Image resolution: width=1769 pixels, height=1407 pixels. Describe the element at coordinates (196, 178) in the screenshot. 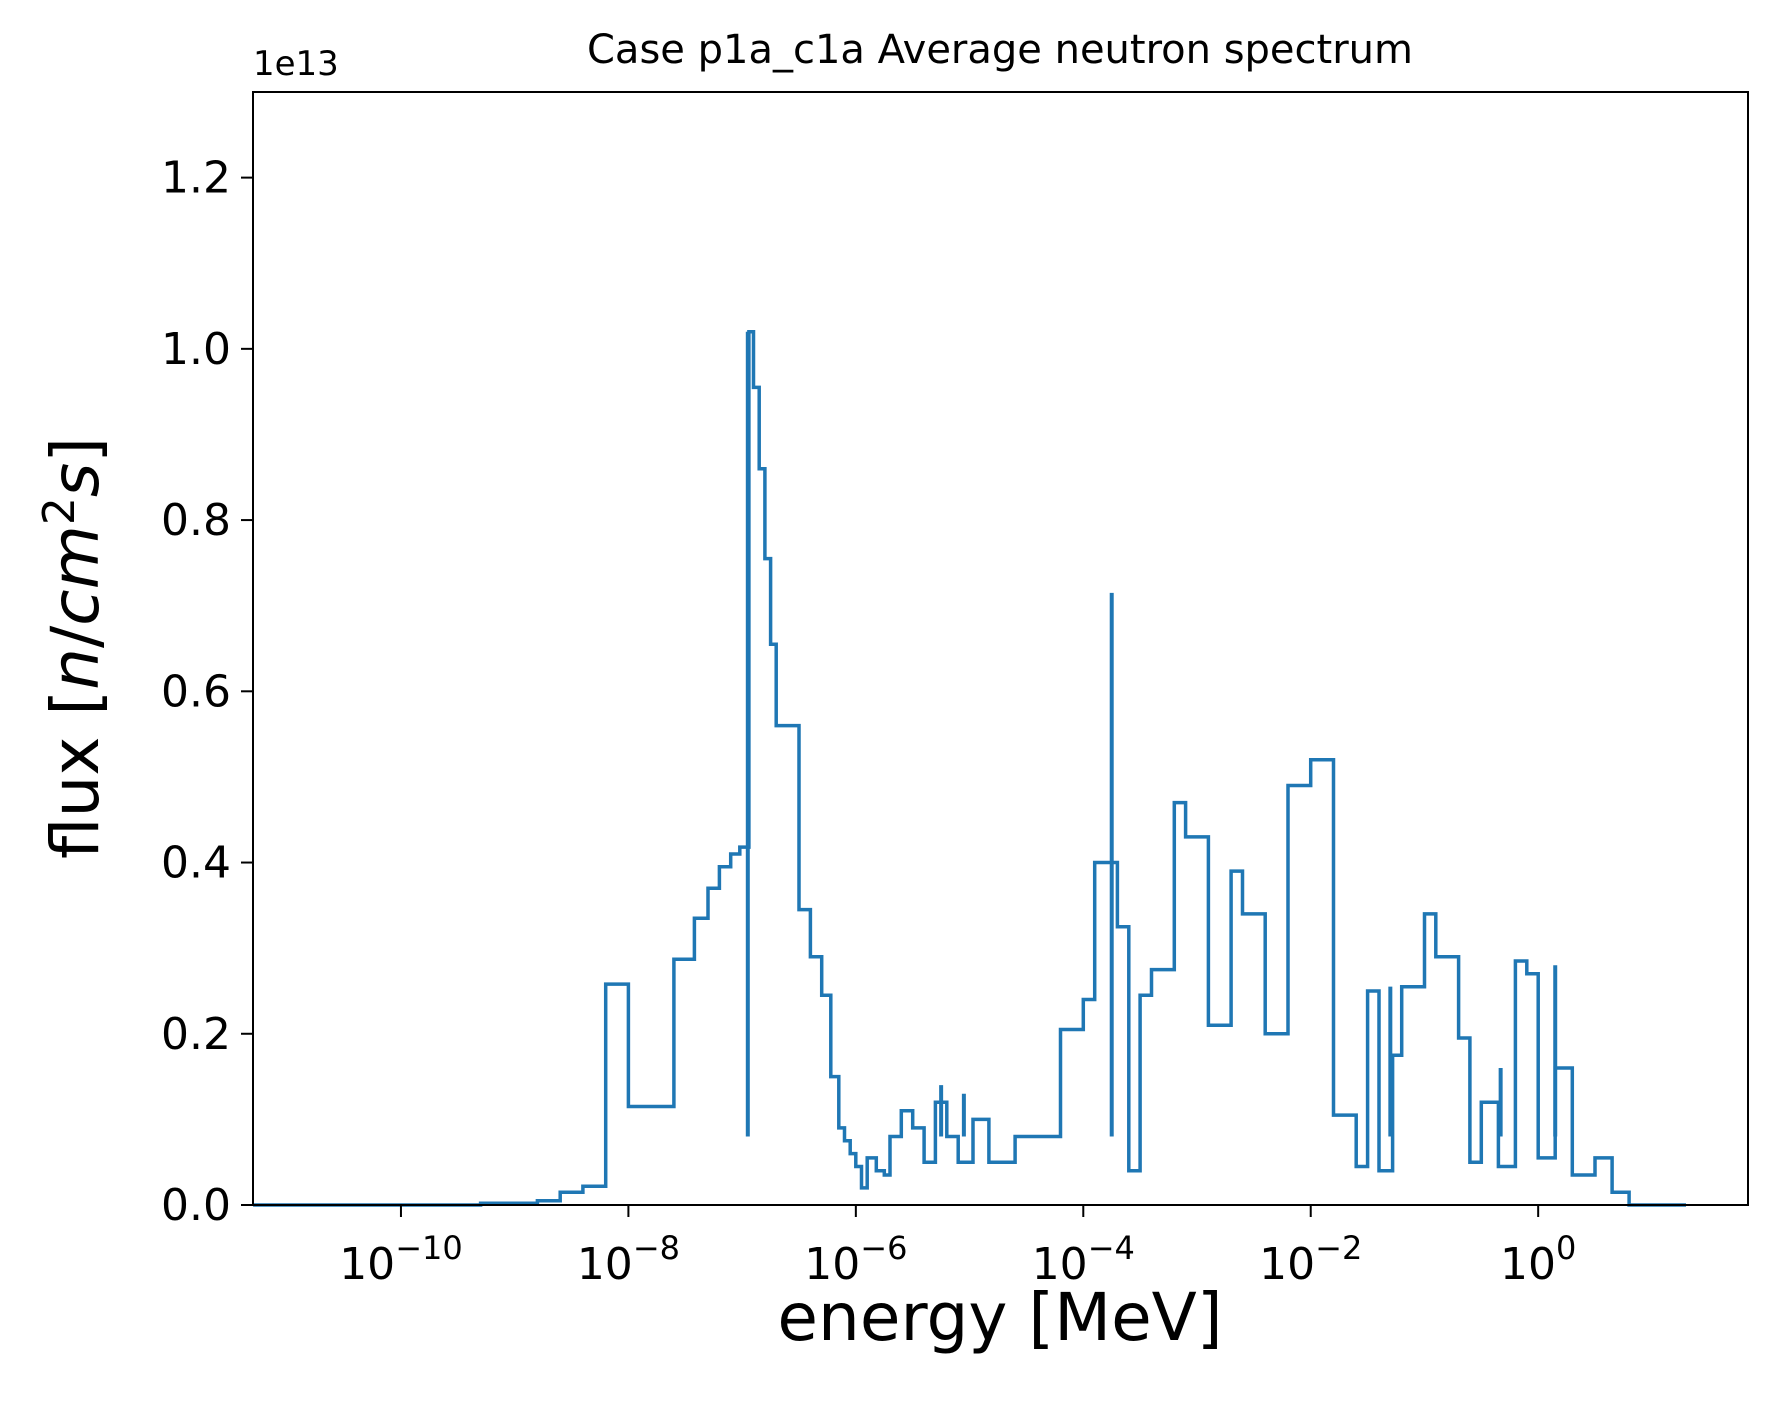

I see `y-tick-label: 1.2` at that location.